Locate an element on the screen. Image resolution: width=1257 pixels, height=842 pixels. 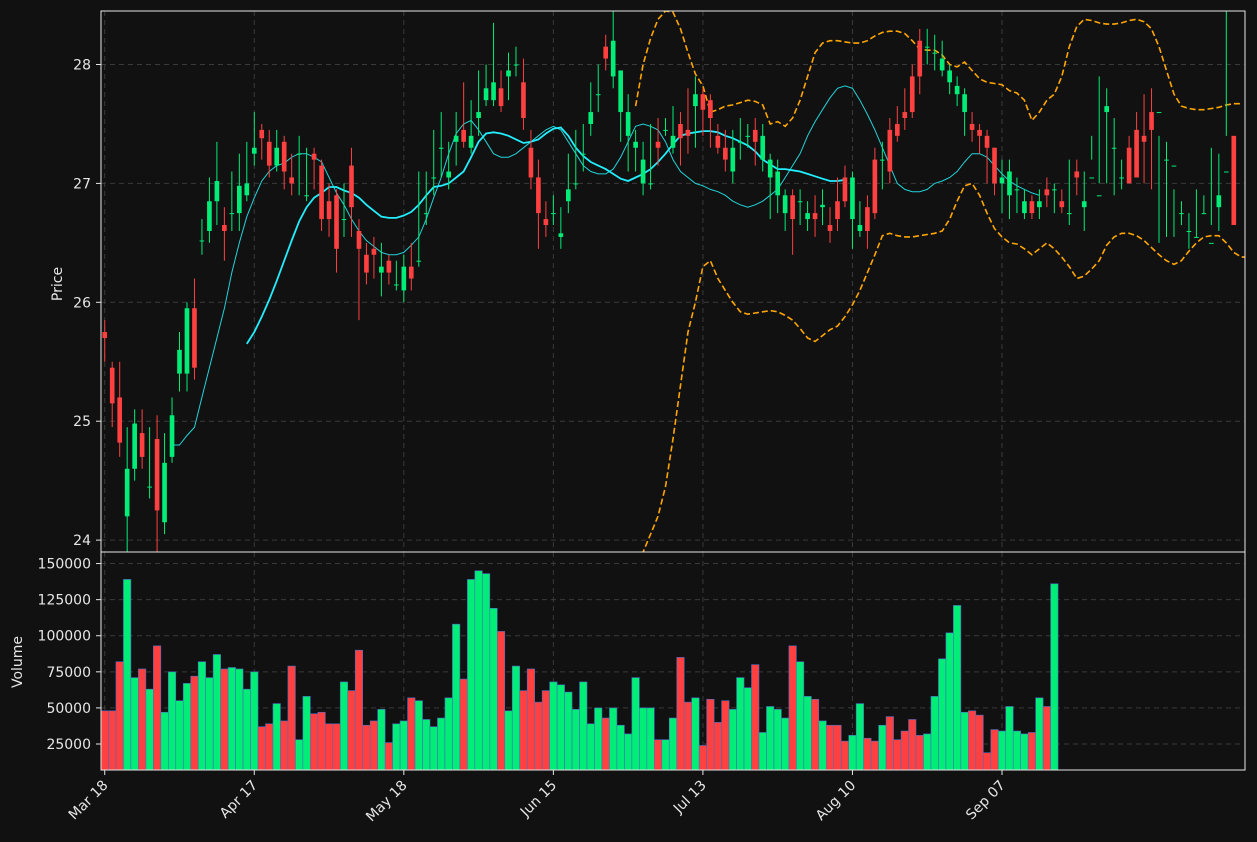
slow-moving-average-line is located at coordinates (546, 235).